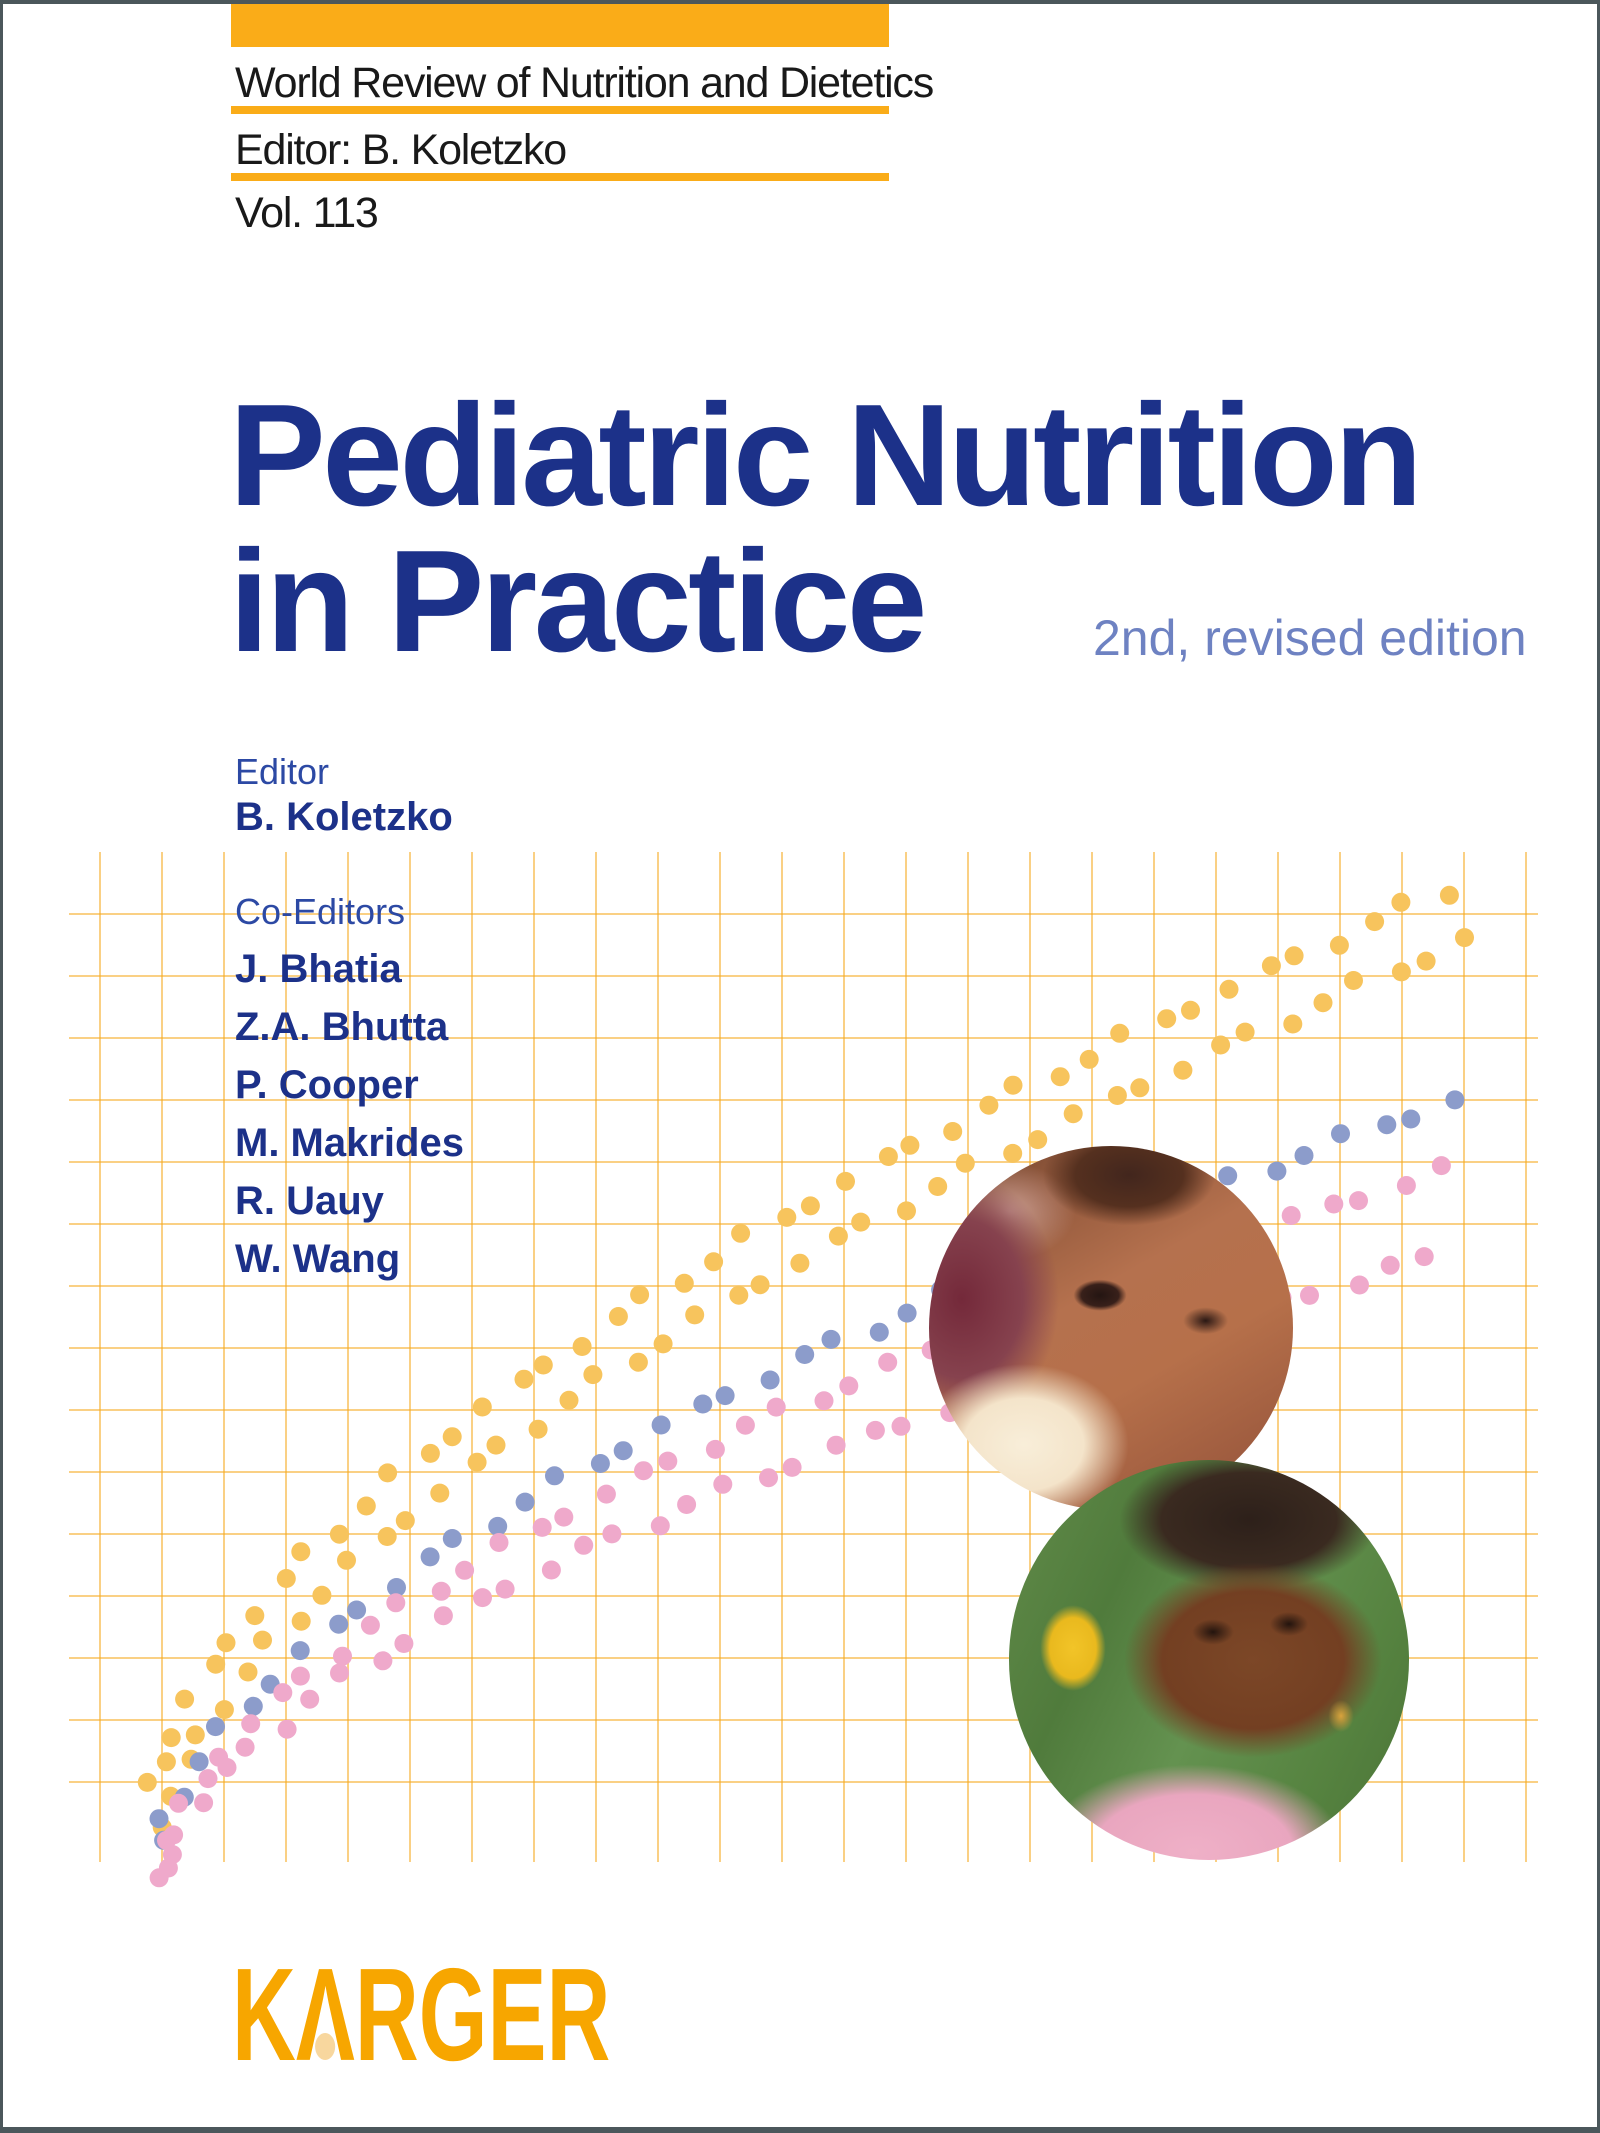 The width and height of the screenshot is (1600, 2133). Describe the element at coordinates (282, 771) in the screenshot. I see `editor-label: Editor` at that location.